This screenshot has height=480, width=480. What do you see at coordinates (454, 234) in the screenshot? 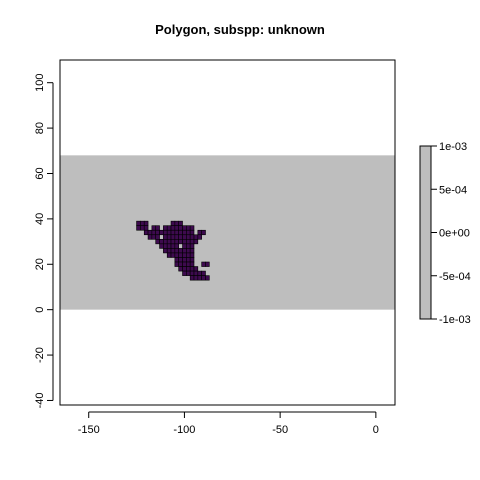
I see `legend-tick-label: 0e+00` at bounding box center [454, 234].